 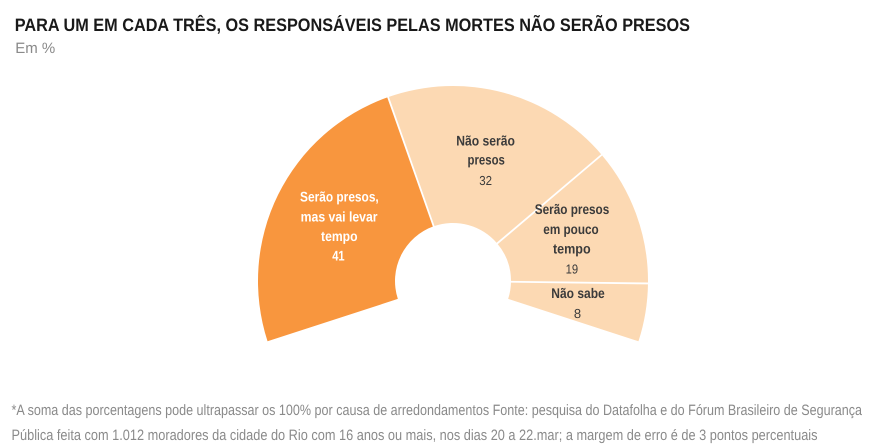 I want to click on svg-text: presos, so click(x=486, y=159).